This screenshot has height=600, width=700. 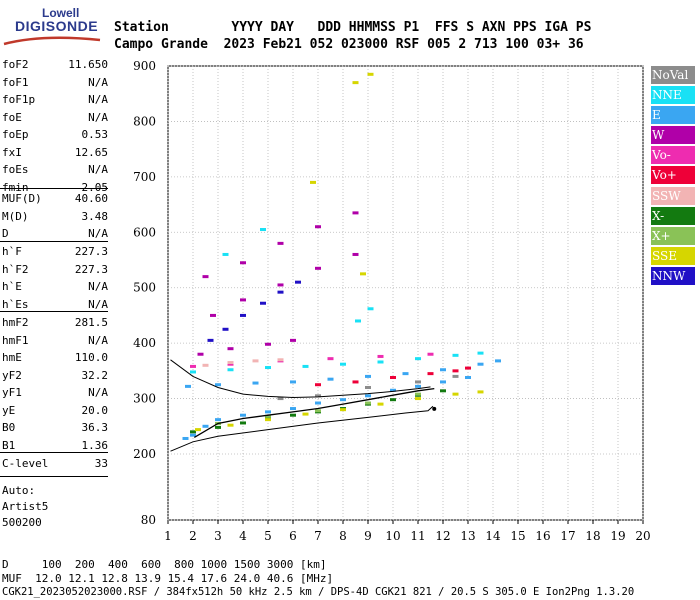 I want to click on x-tick-label: 8, so click(x=343, y=536).